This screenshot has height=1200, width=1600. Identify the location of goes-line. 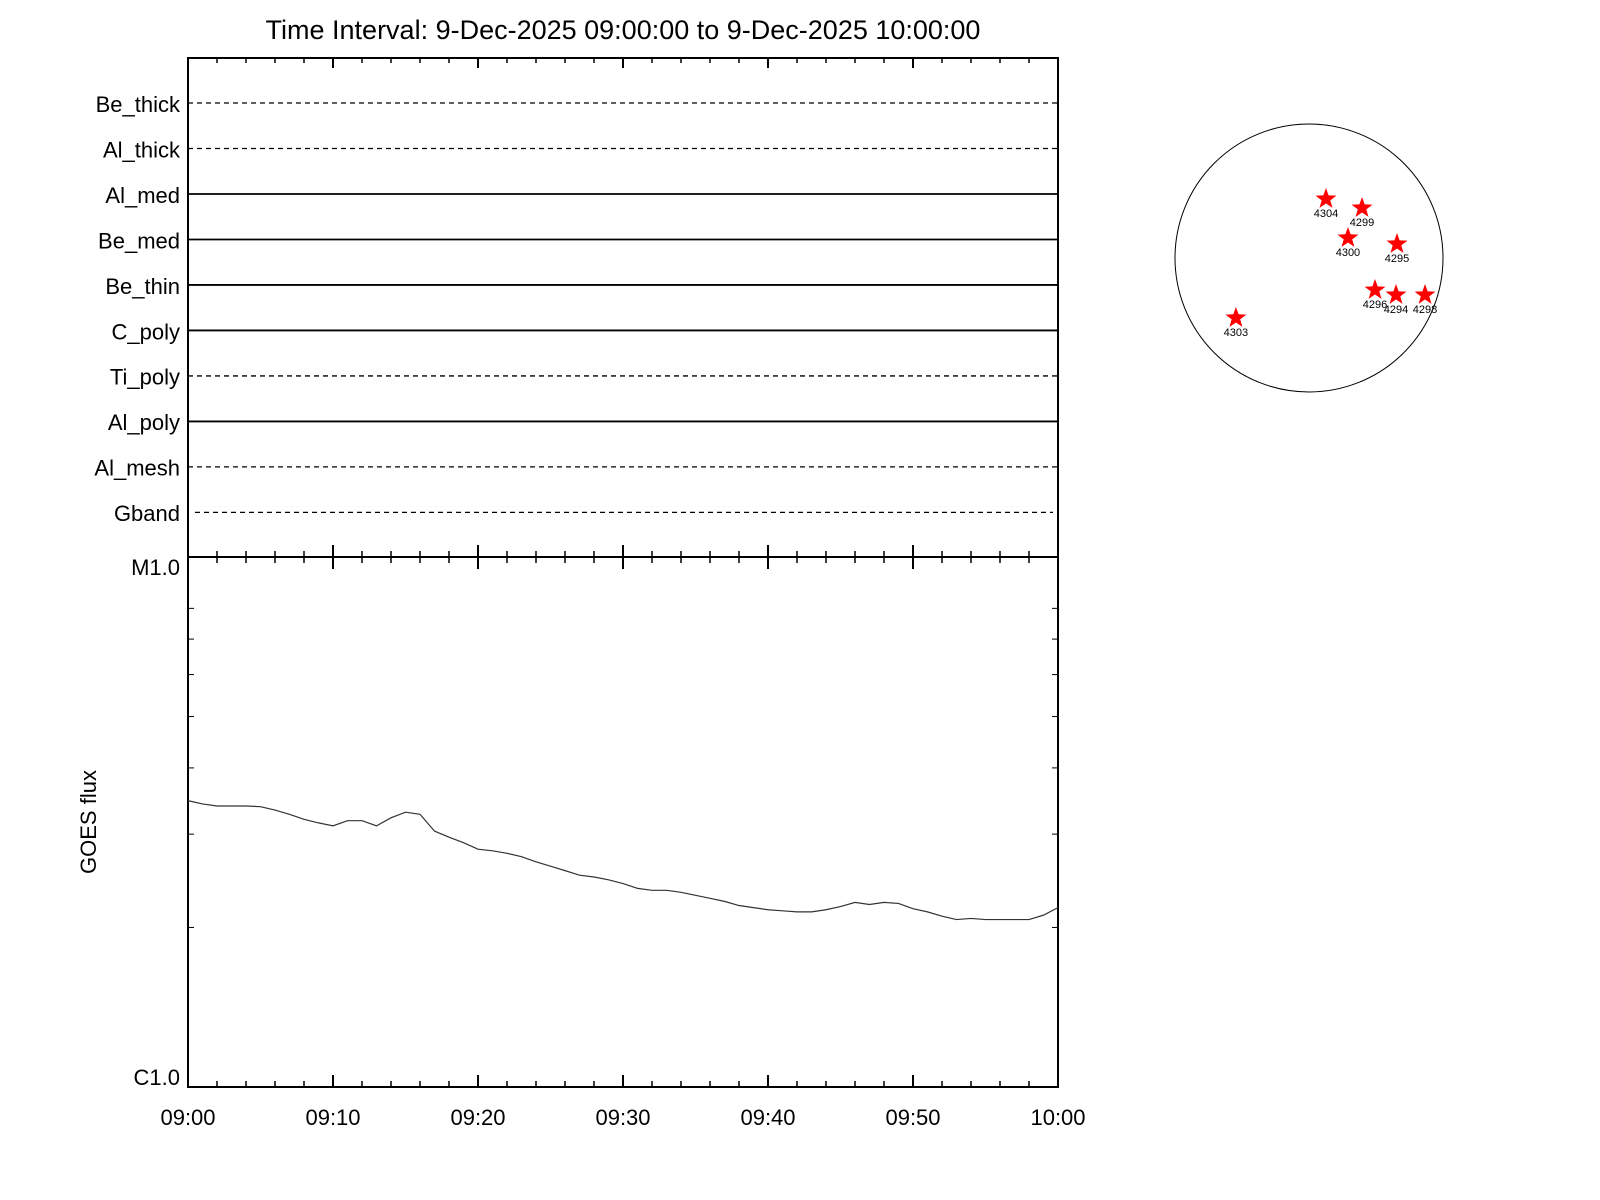
(623, 860).